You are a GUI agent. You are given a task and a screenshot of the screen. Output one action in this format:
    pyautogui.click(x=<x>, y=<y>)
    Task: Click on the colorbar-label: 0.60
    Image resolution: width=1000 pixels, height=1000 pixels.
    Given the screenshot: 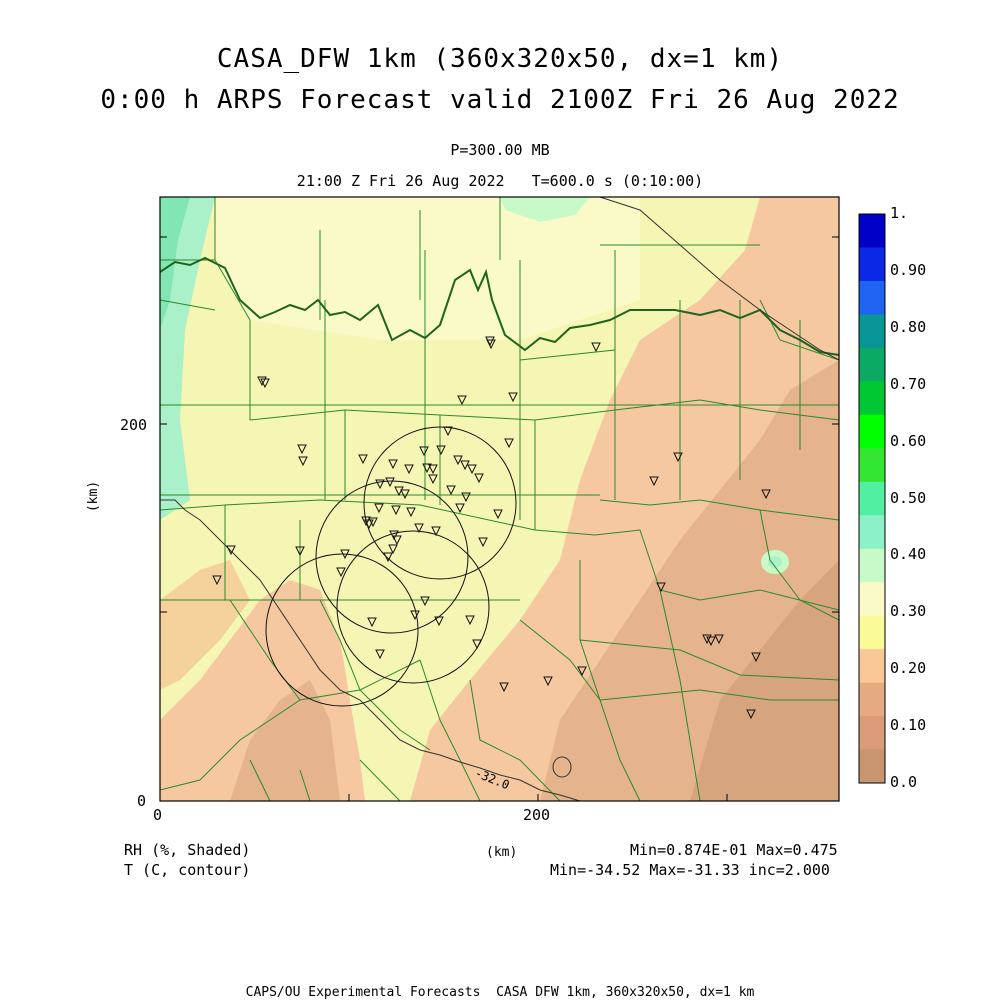 What is the action you would take?
    pyautogui.click(x=908, y=440)
    